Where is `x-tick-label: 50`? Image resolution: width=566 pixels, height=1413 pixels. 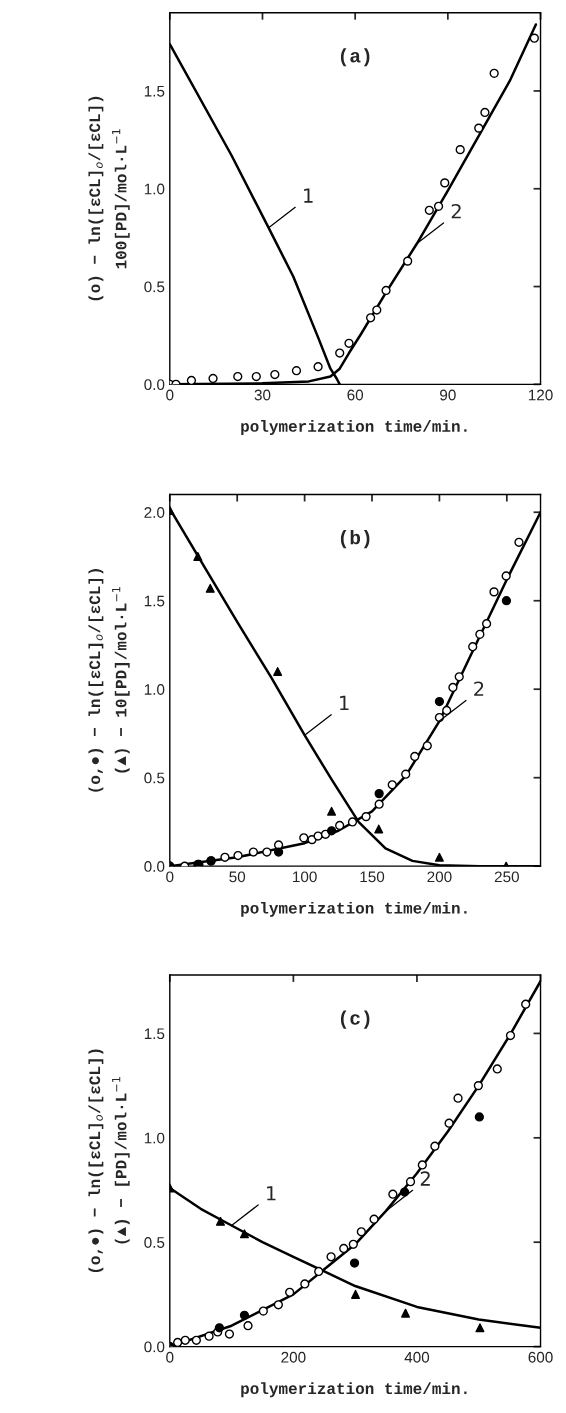
x-tick-label: 50 is located at coordinates (237, 877).